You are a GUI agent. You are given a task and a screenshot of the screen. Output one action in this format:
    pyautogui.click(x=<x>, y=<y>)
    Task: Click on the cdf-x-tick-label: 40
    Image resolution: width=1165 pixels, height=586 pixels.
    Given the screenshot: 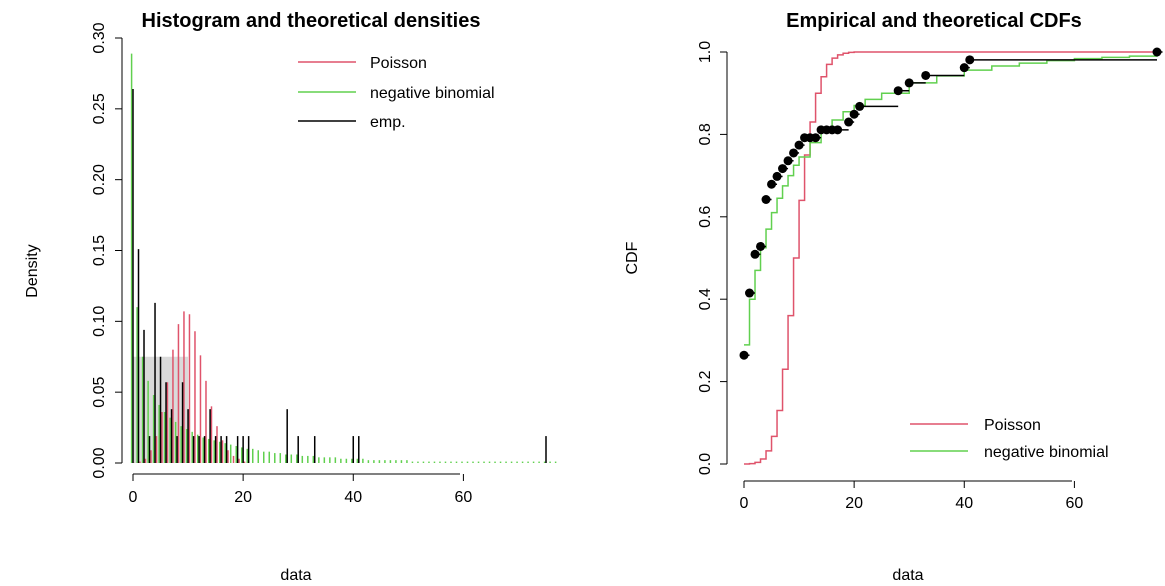 What is the action you would take?
    pyautogui.click(x=964, y=503)
    